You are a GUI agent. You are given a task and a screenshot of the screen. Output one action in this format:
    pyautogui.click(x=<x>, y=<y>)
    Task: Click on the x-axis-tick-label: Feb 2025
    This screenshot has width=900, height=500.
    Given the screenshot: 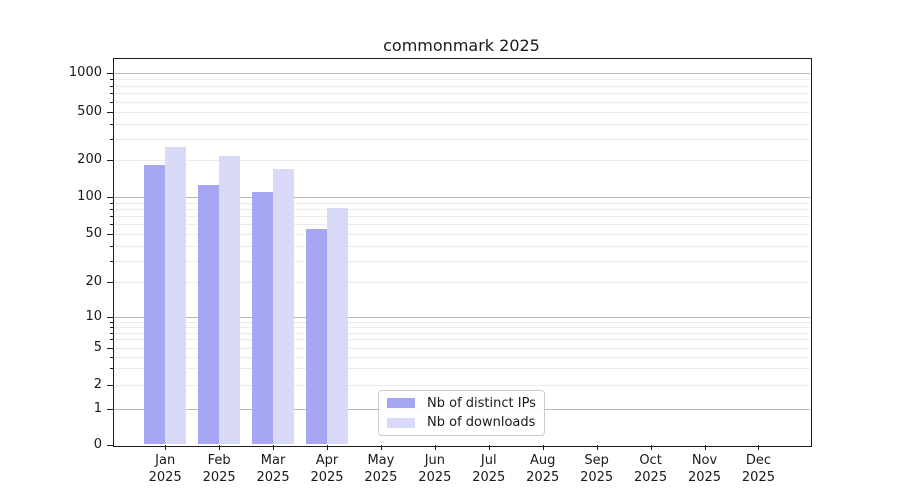 What is the action you would take?
    pyautogui.click(x=219, y=469)
    